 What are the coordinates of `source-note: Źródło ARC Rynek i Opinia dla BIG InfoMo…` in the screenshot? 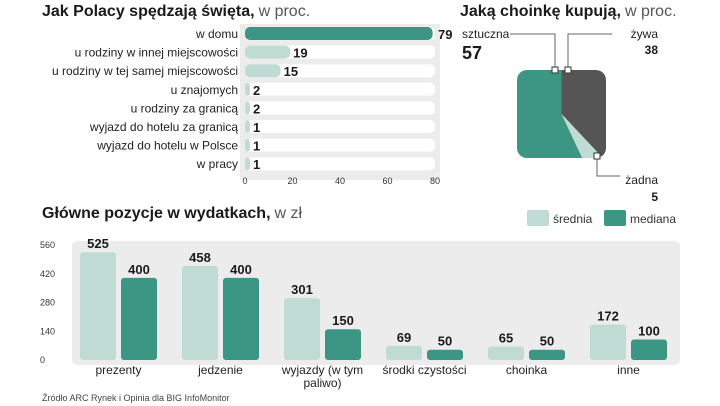 It's located at (136, 398).